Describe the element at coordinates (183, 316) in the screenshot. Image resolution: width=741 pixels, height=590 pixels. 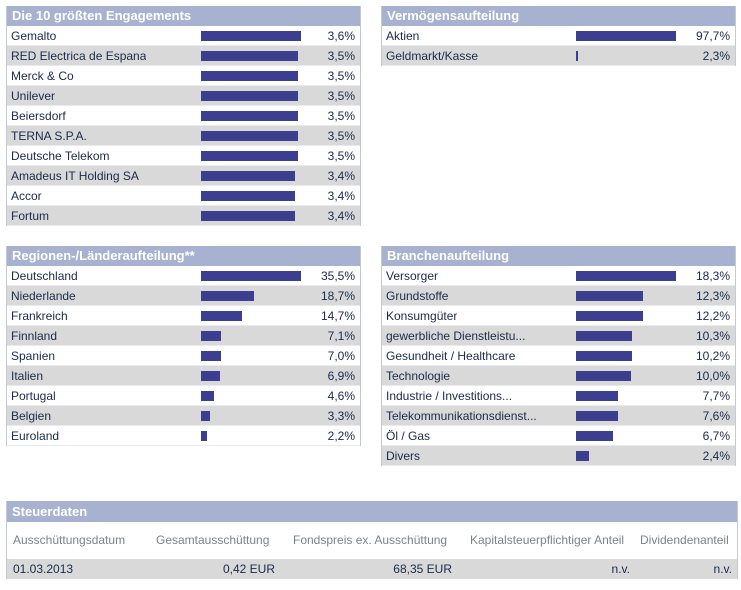
I see `allocation-row: Frankreich 14,7%` at that location.